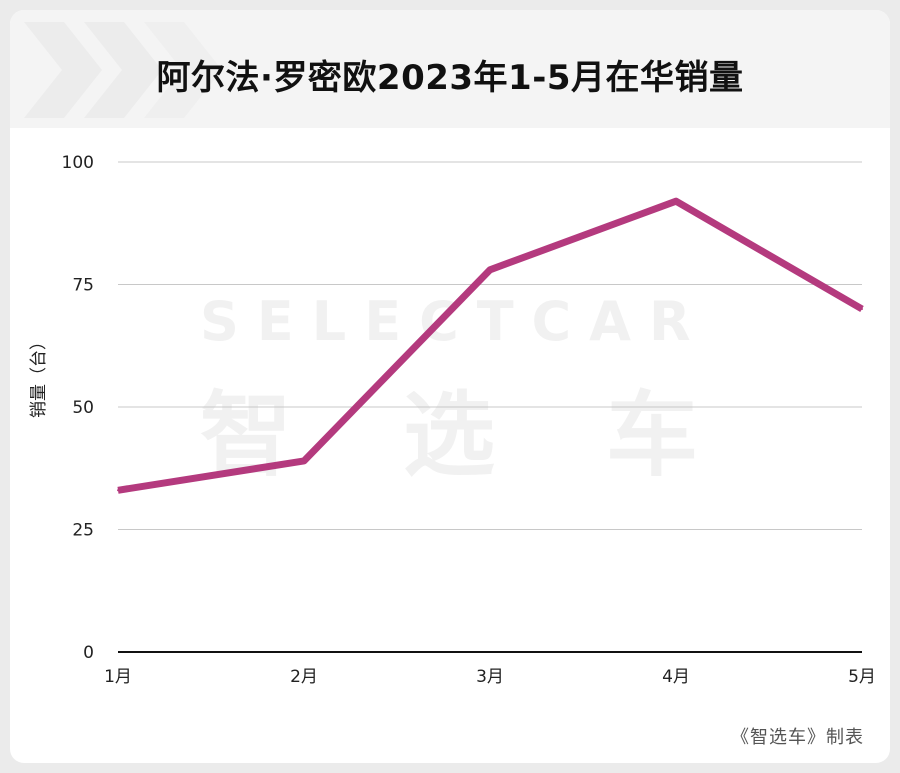 This screenshot has width=900, height=773. Describe the element at coordinates (83, 286) in the screenshot. I see `y-tick-label: 75` at that location.